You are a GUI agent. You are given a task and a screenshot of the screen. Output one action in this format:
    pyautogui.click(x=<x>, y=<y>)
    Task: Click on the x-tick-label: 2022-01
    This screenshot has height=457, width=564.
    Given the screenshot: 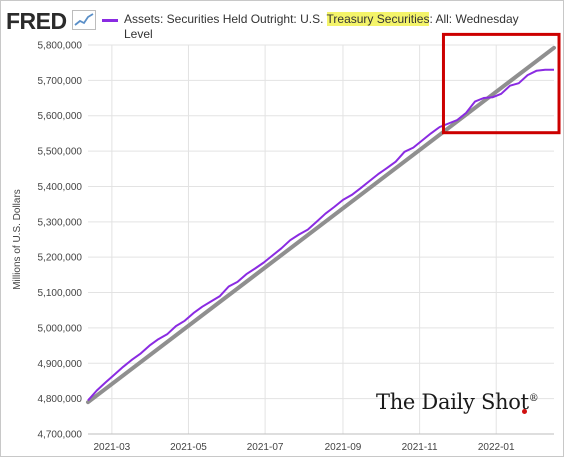 What is the action you would take?
    pyautogui.click(x=496, y=447)
    